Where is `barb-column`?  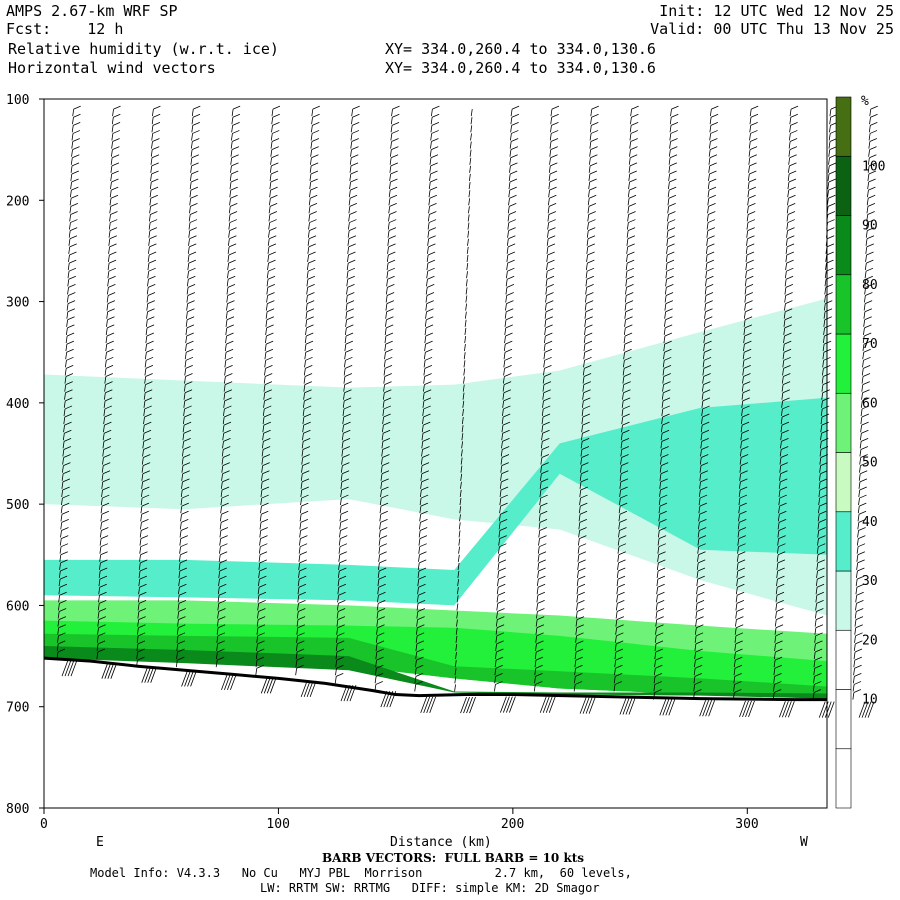 barb-column is located at coordinates (745, 411).